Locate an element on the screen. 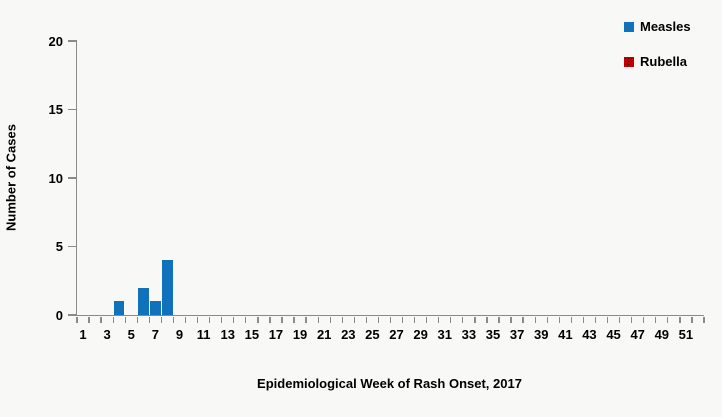  legend-label-measles: Measles is located at coordinates (665, 26).